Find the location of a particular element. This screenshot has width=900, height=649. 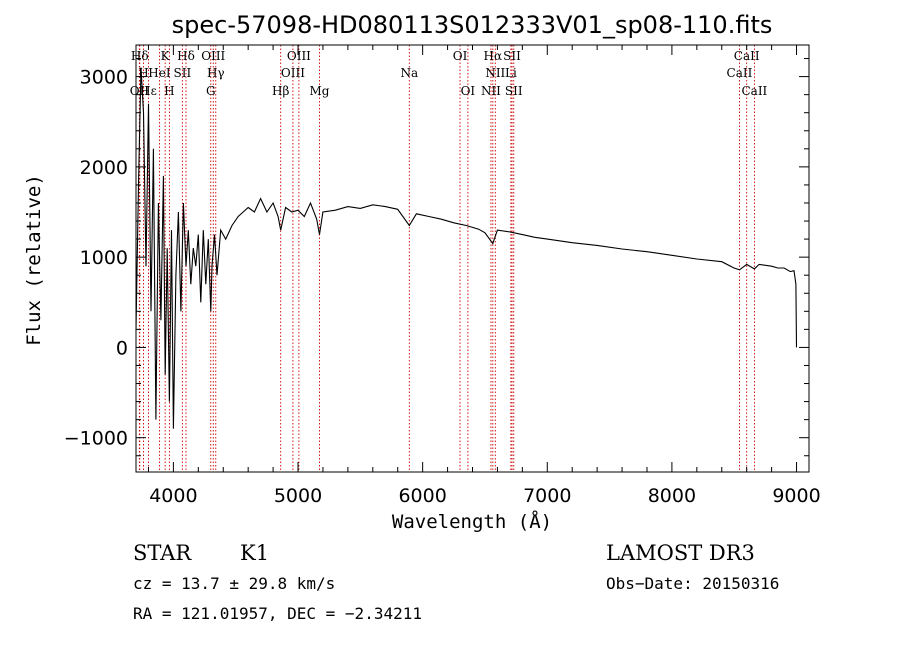

x-tick-label: 8000 is located at coordinates (672, 496).